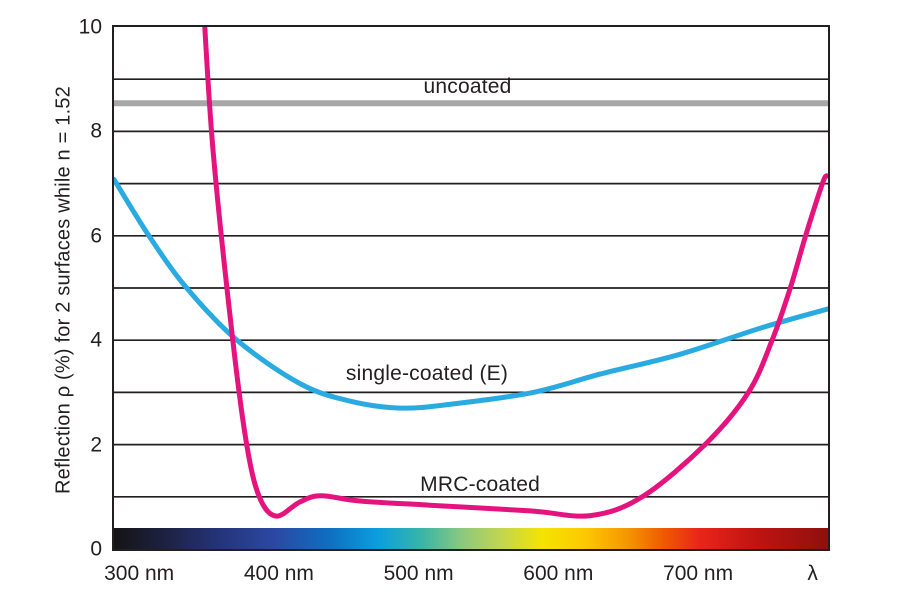 The image size is (903, 596). Describe the element at coordinates (90, 27) in the screenshot. I see `y-tick-label-10: 10` at that location.